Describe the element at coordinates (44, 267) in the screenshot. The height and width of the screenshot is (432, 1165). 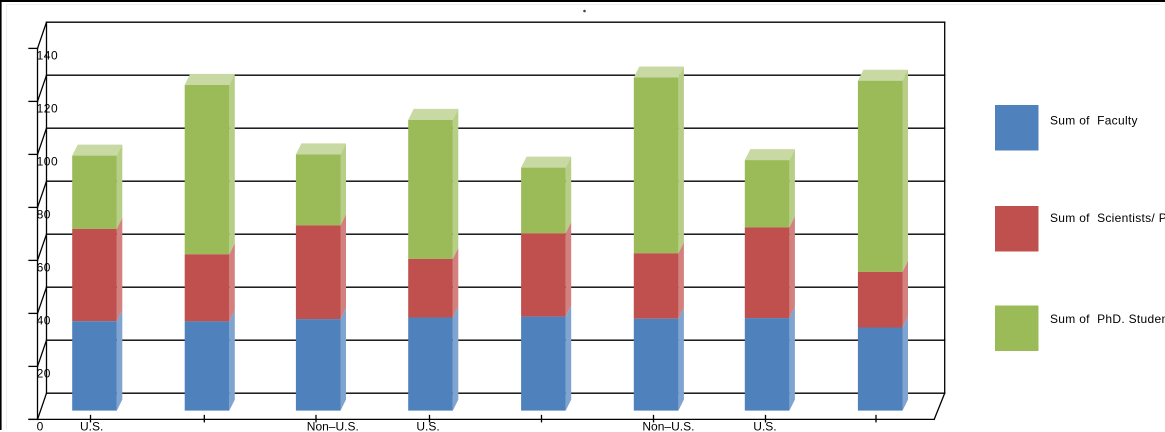
I see `svg-text: 60` at that location.